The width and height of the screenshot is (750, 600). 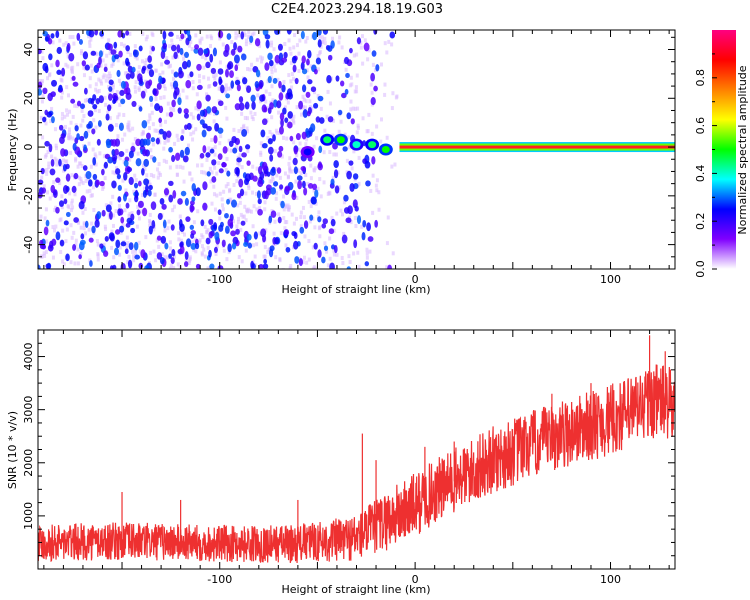 I want to click on chart-title: C2E4.2023.294.18.19.G03, so click(x=357, y=9).